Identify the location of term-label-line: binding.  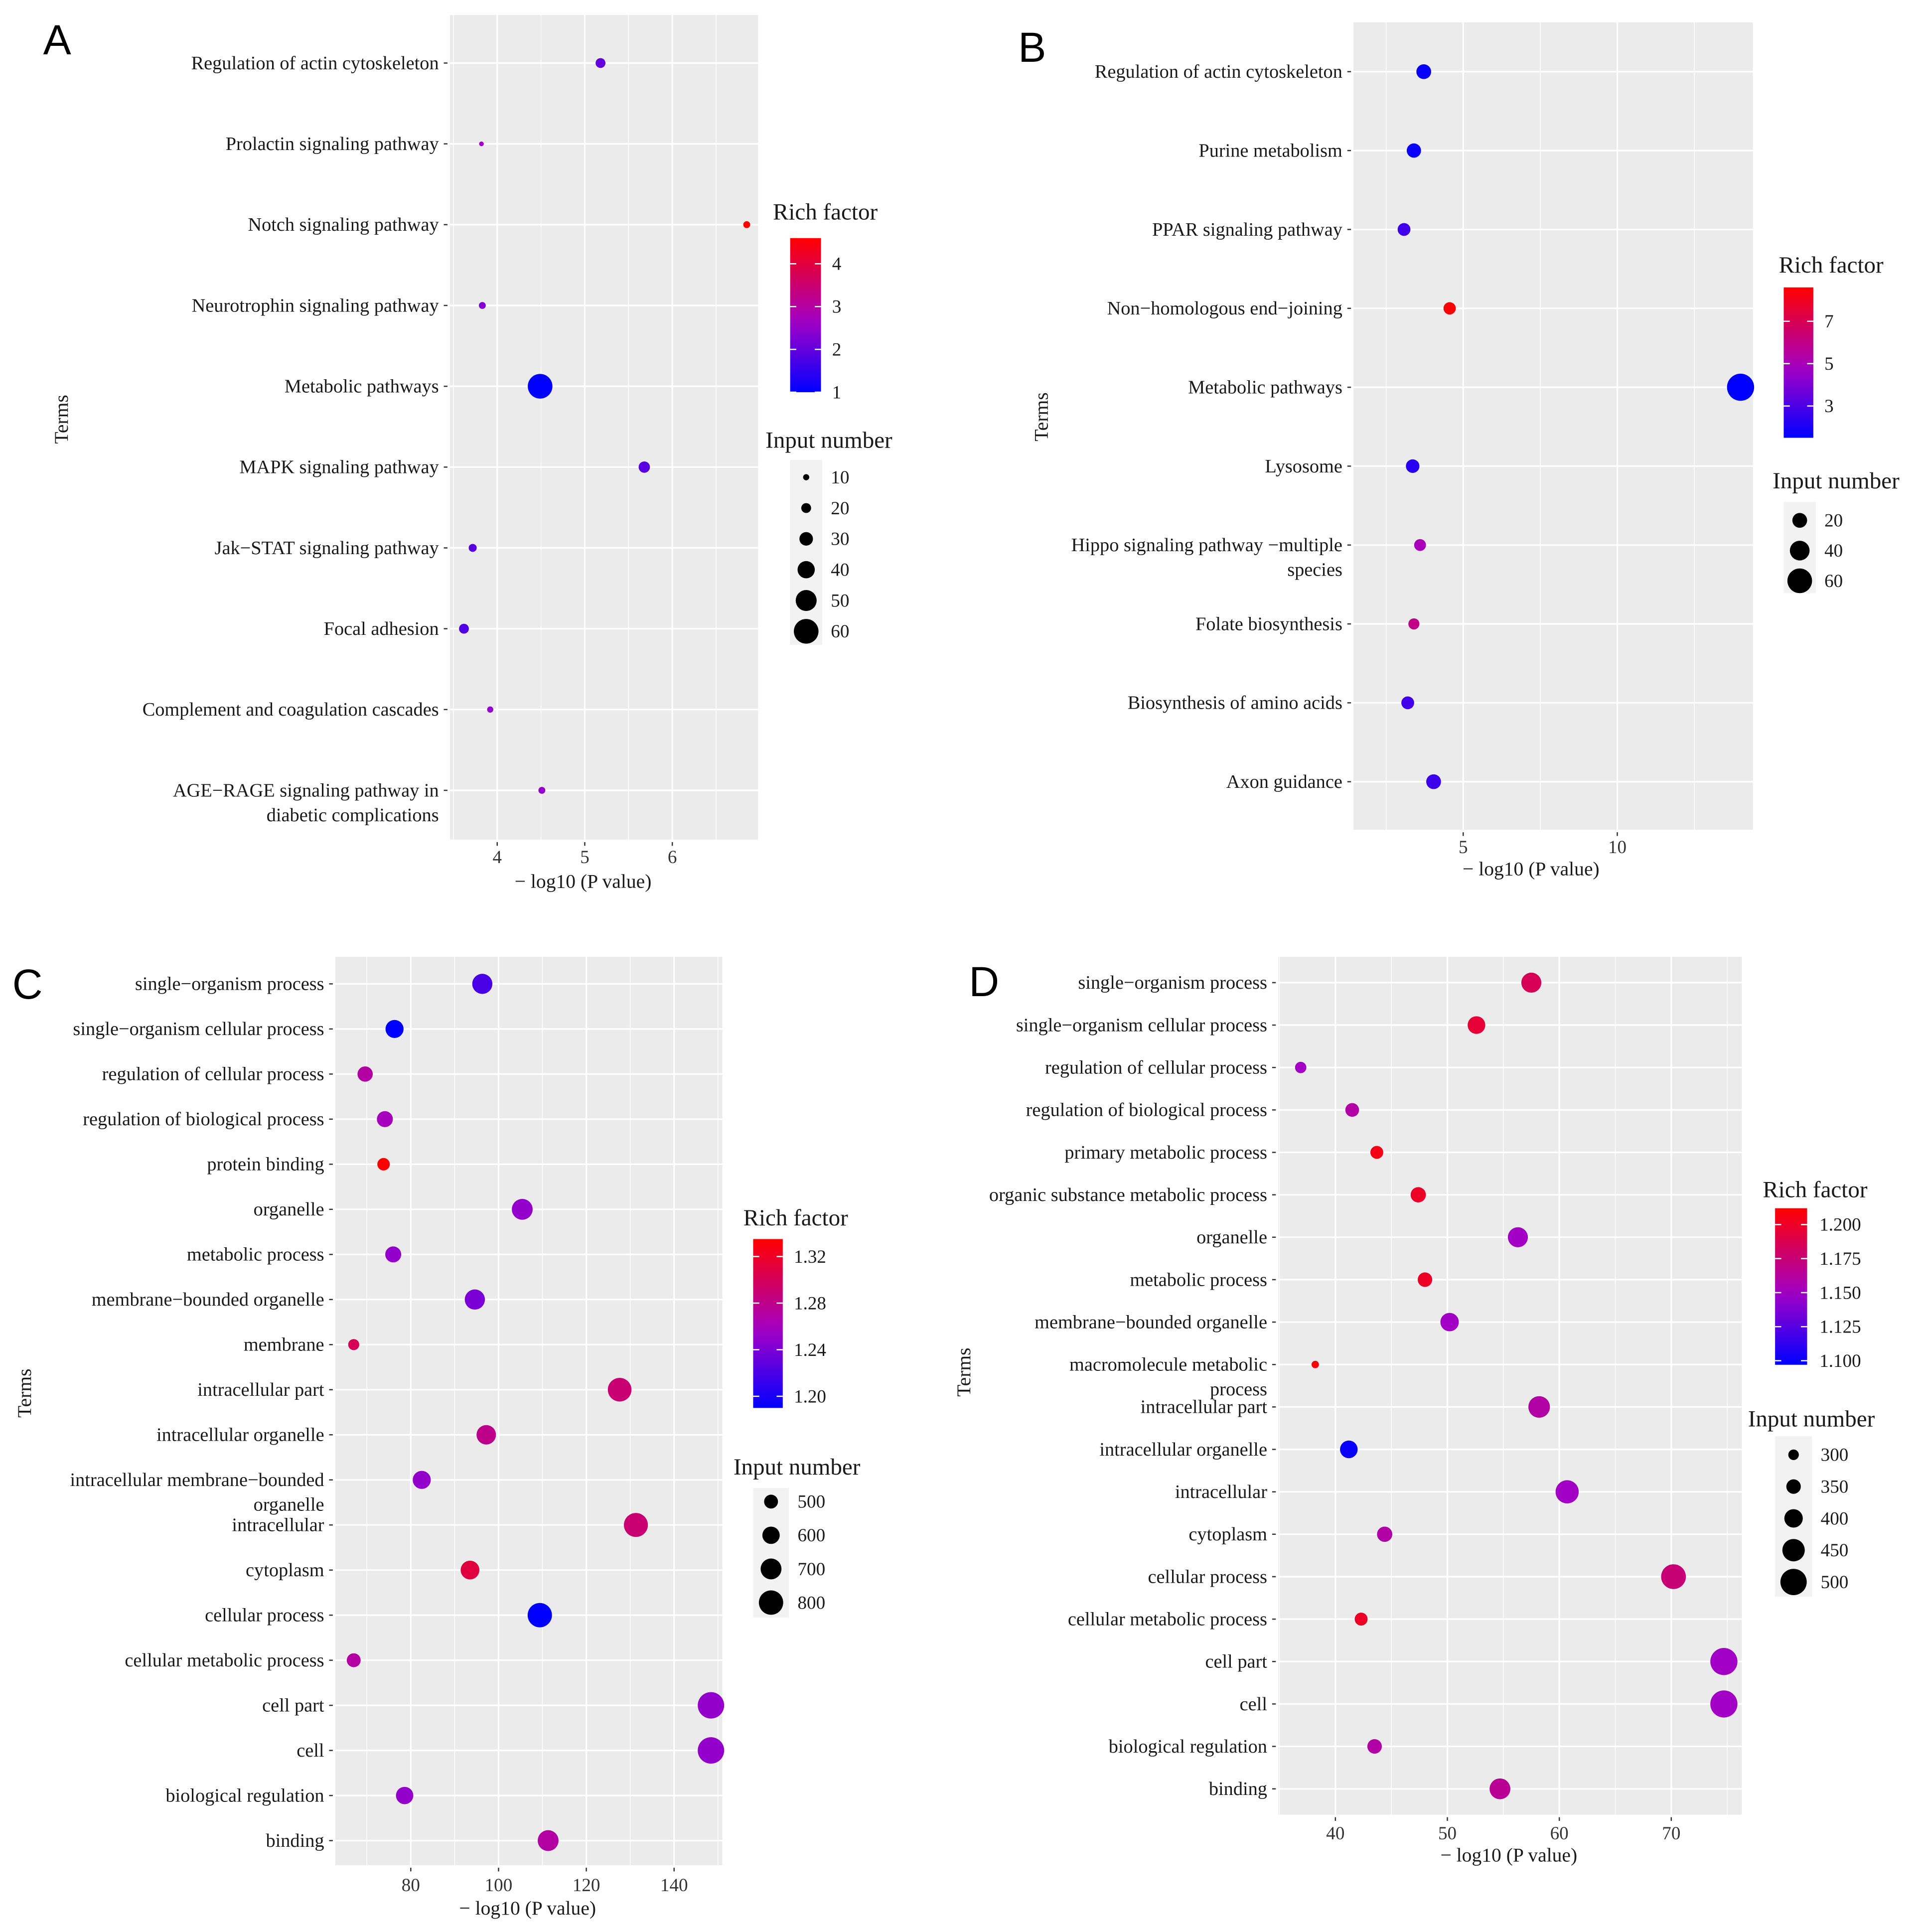
(1238, 1789).